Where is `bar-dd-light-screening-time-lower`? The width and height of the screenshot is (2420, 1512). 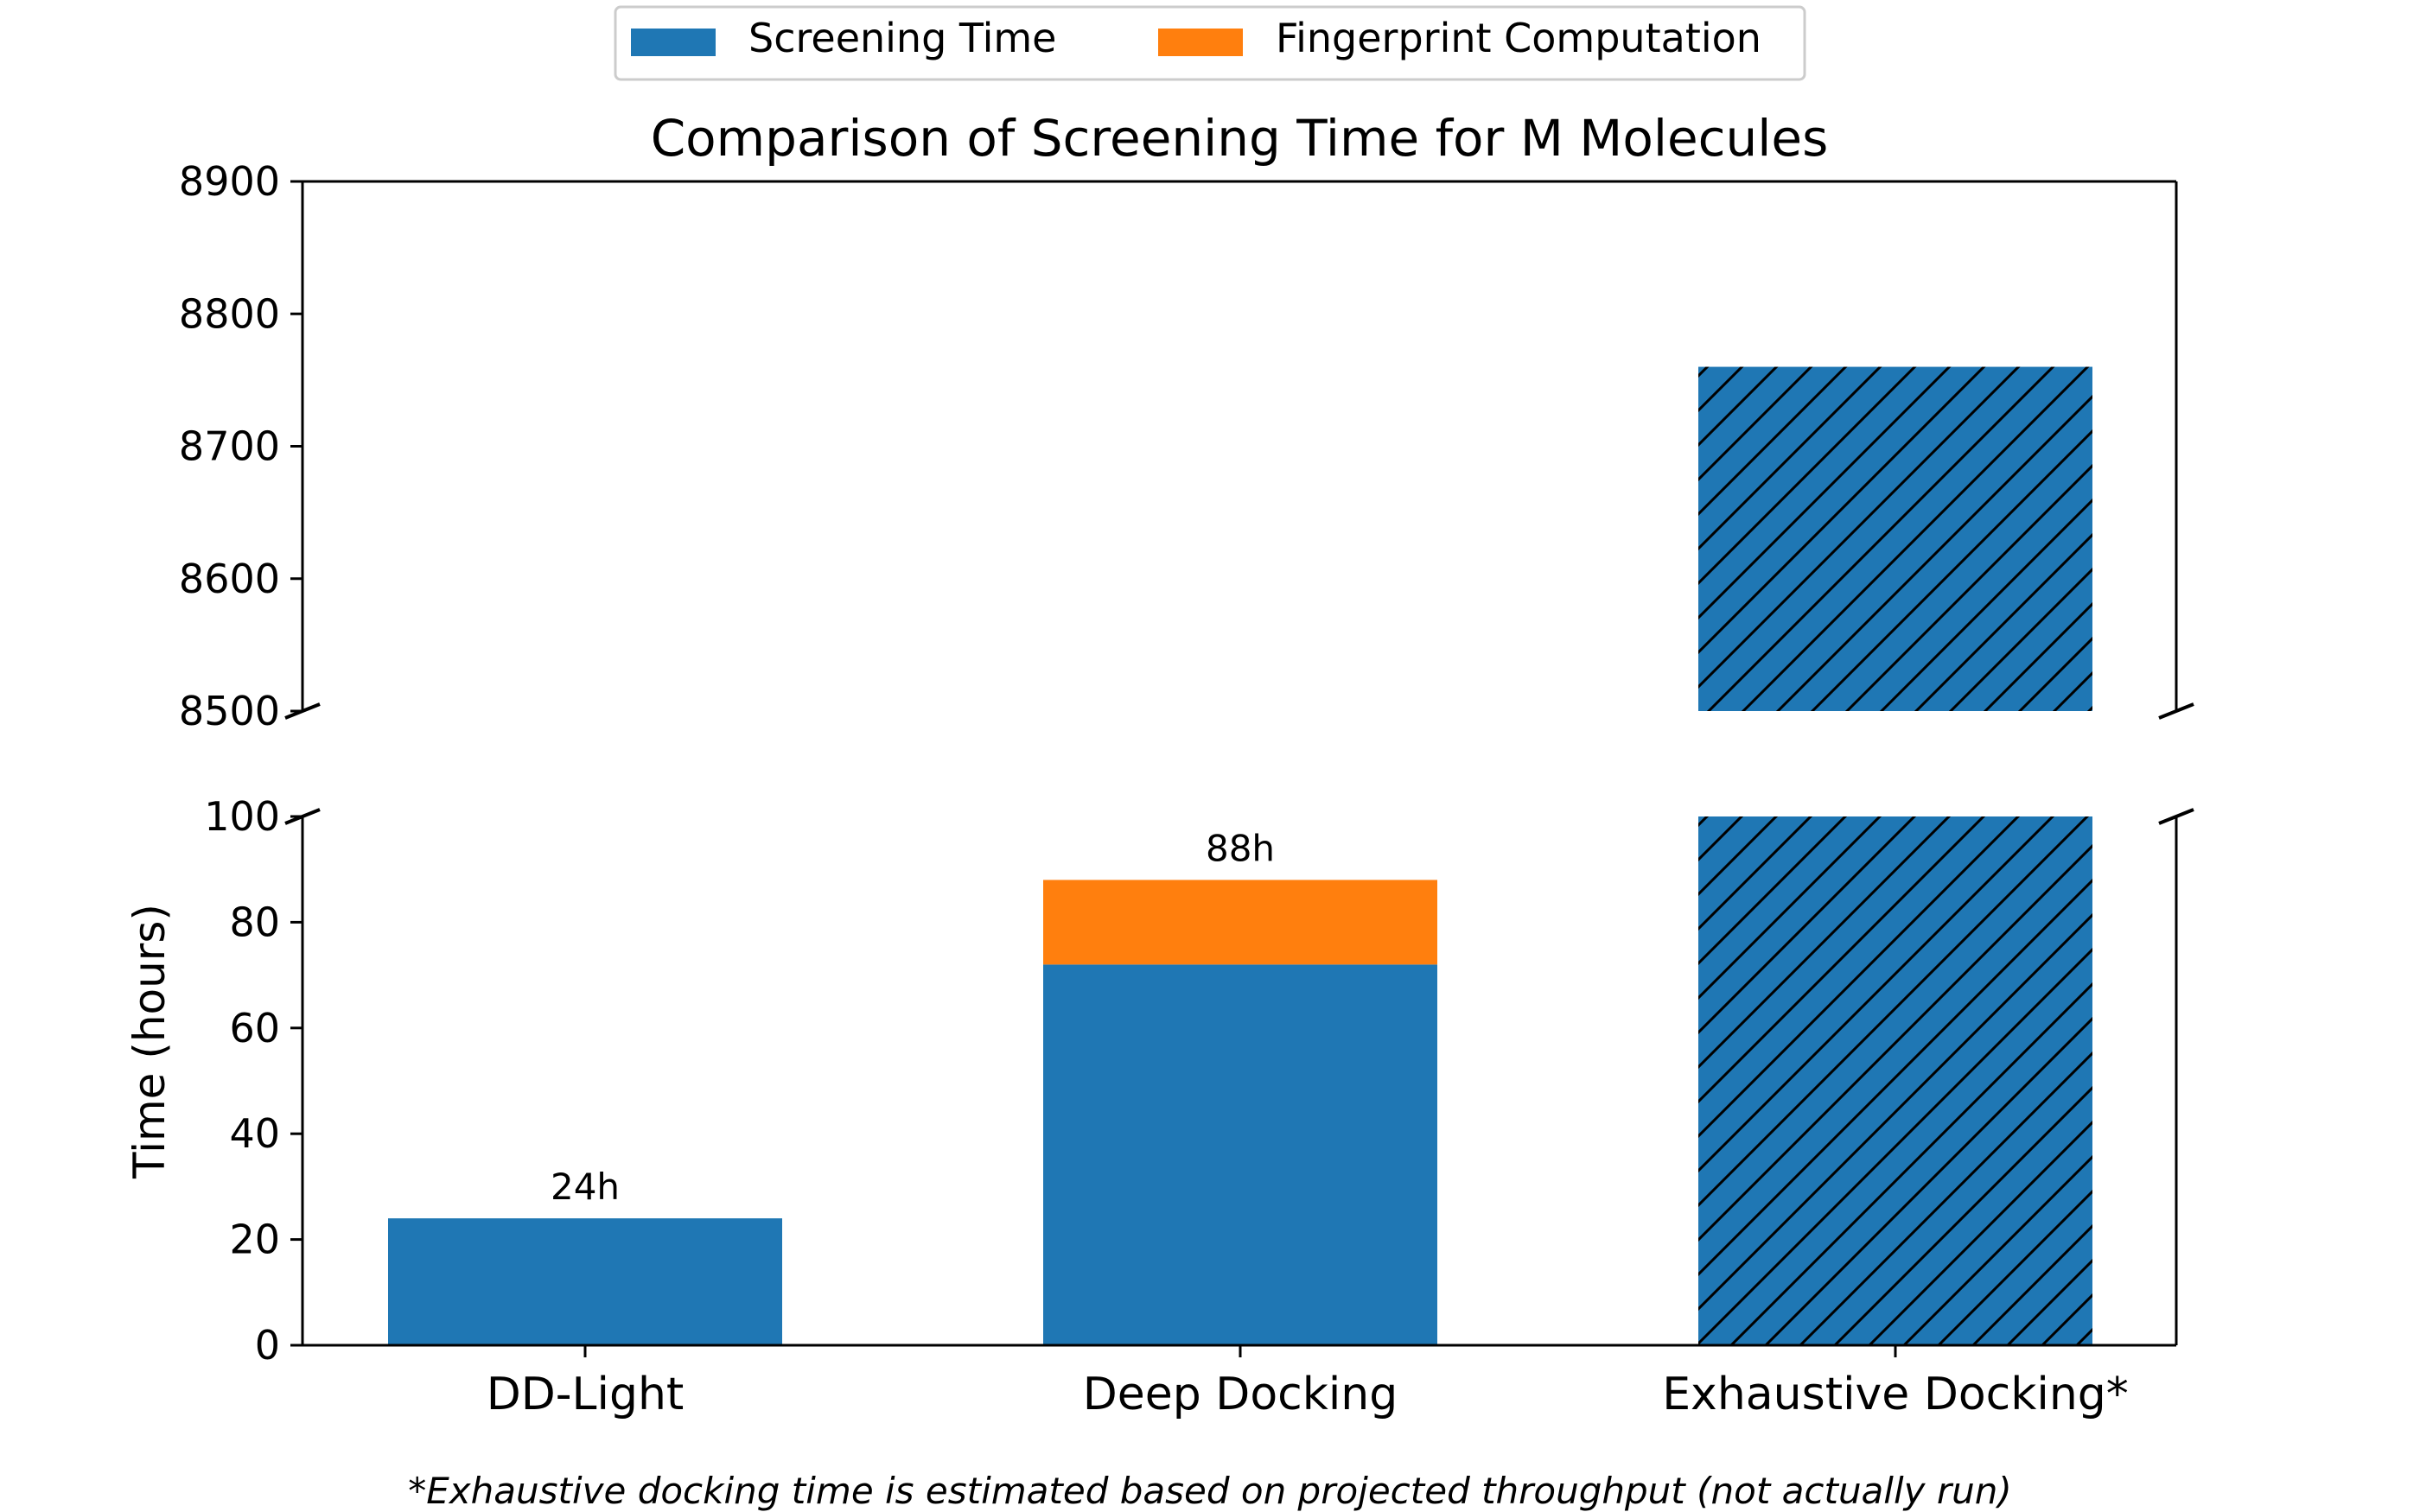
bar-dd-light-screening-time-lower is located at coordinates (585, 1281).